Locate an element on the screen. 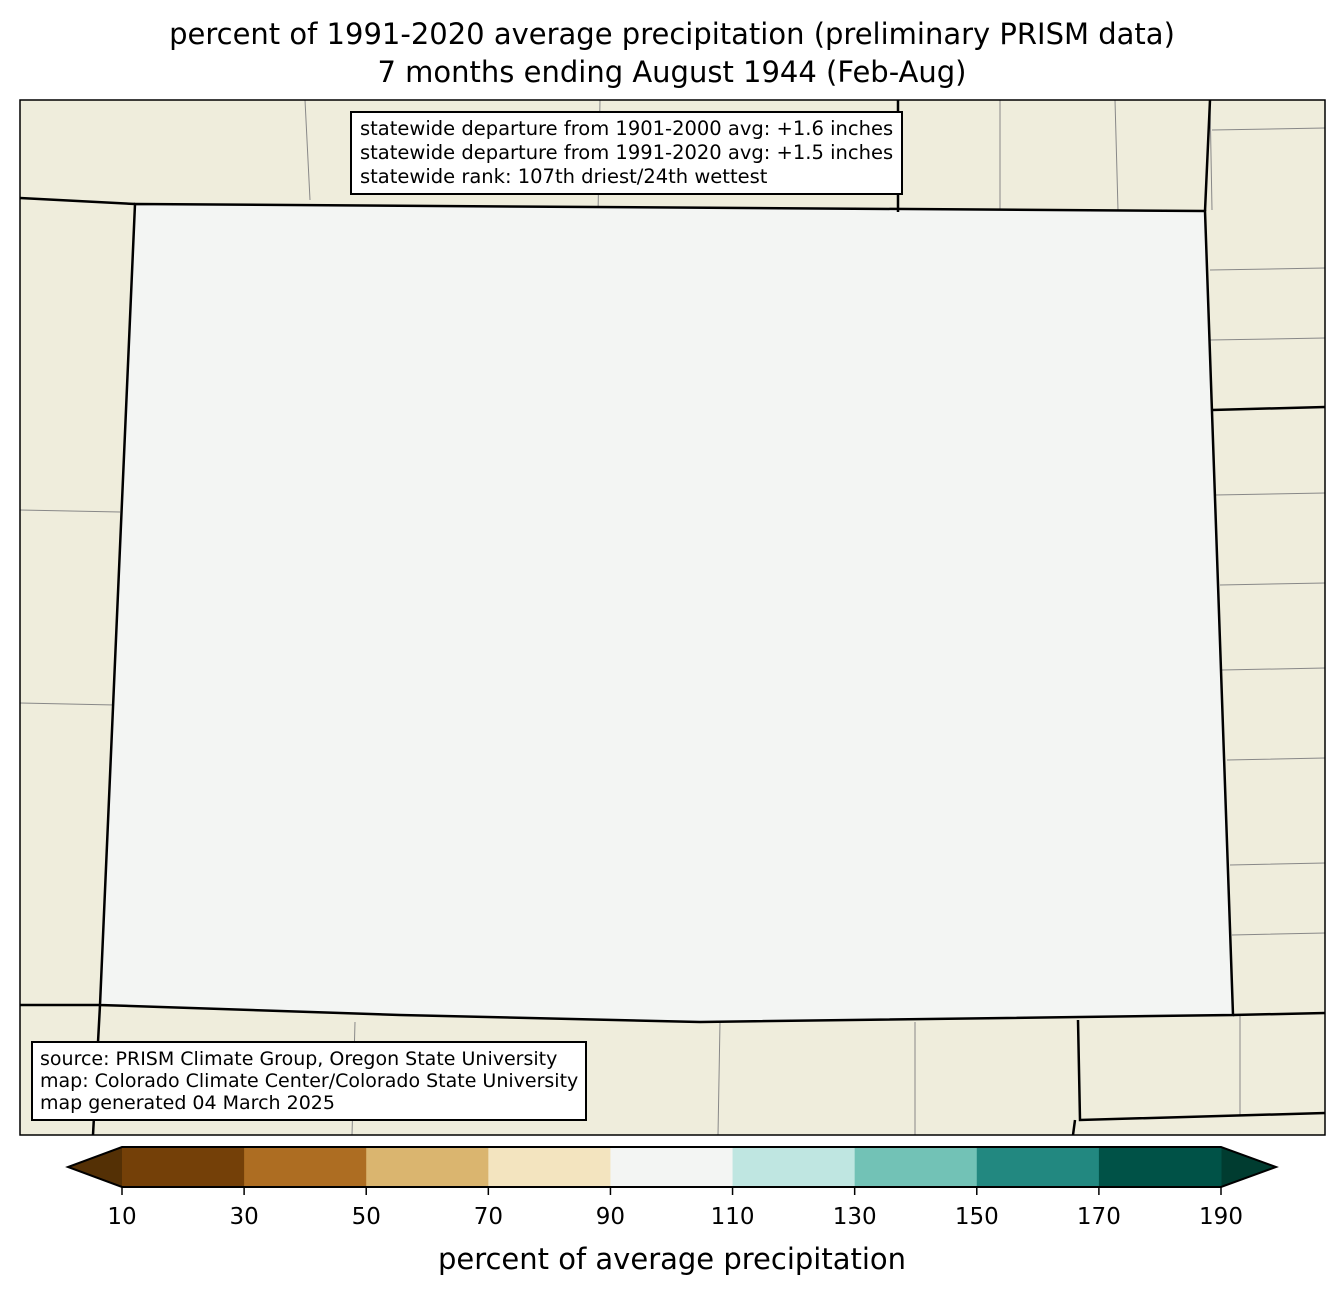 This screenshot has width=1344, height=1299. colorbar-label: percent of average precipitation is located at coordinates (672, 1259).